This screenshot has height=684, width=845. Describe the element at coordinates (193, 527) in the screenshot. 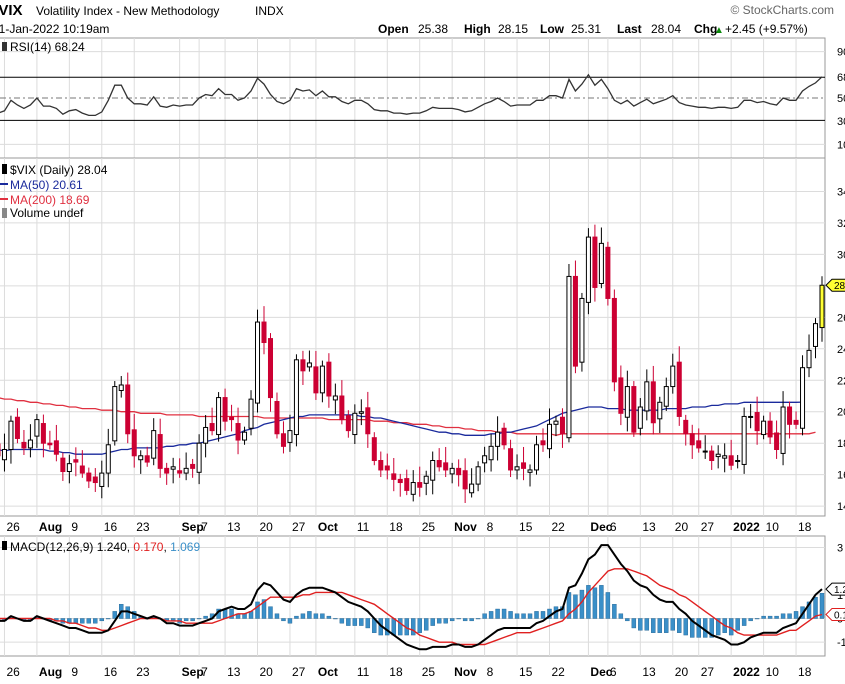

I see `x-axis-tick-label: Sep` at that location.